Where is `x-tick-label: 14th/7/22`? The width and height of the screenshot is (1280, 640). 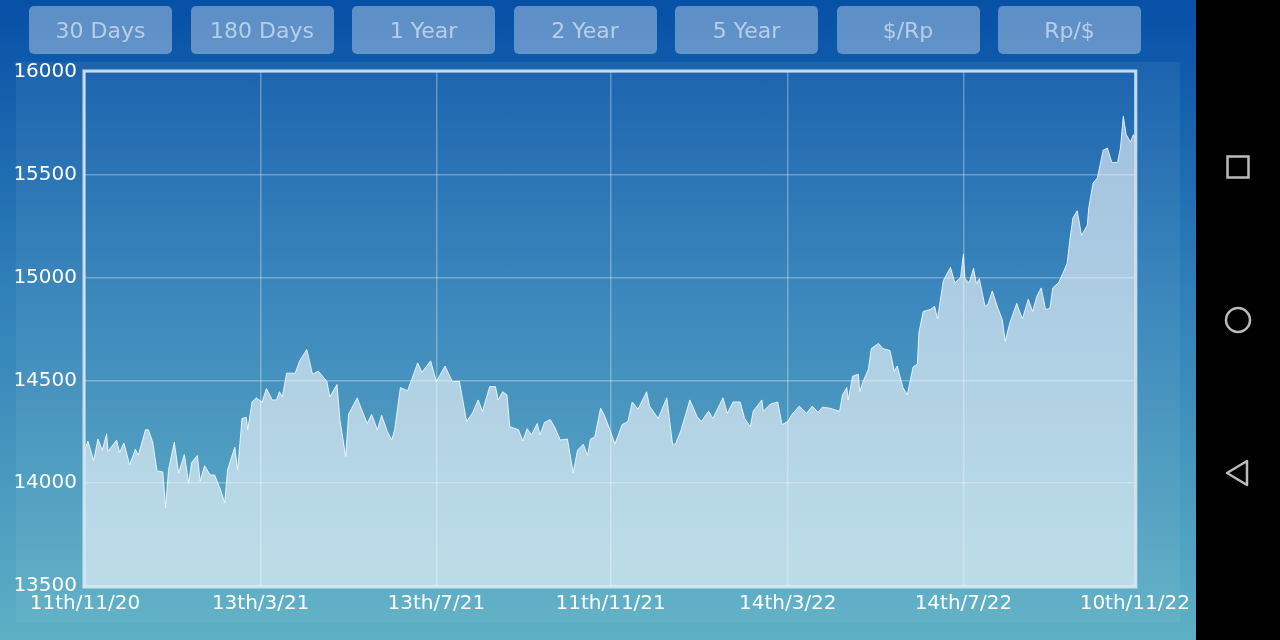
x-tick-label: 14th/7/22 is located at coordinates (963, 602).